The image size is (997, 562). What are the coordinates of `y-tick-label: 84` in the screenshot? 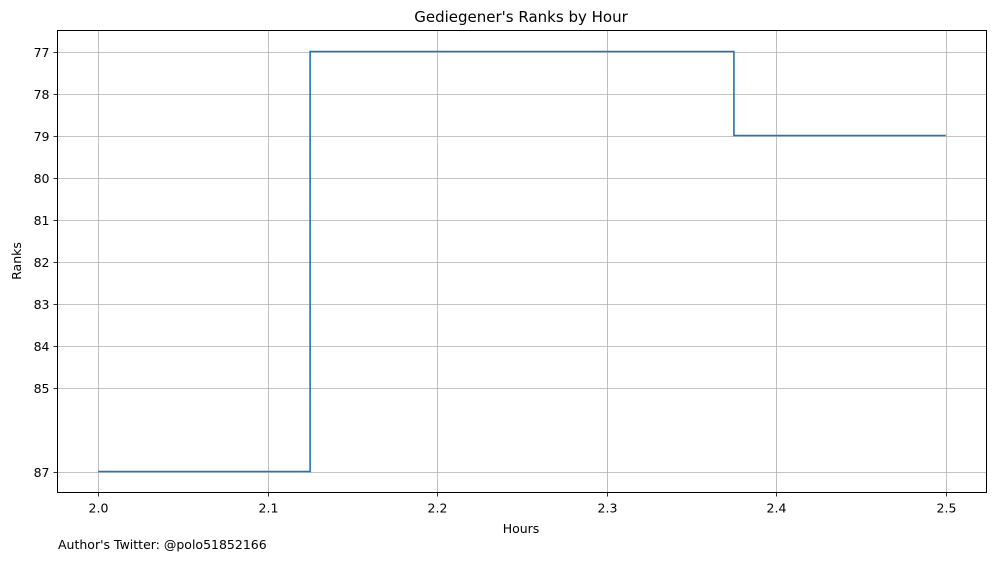 It's located at (42, 346).